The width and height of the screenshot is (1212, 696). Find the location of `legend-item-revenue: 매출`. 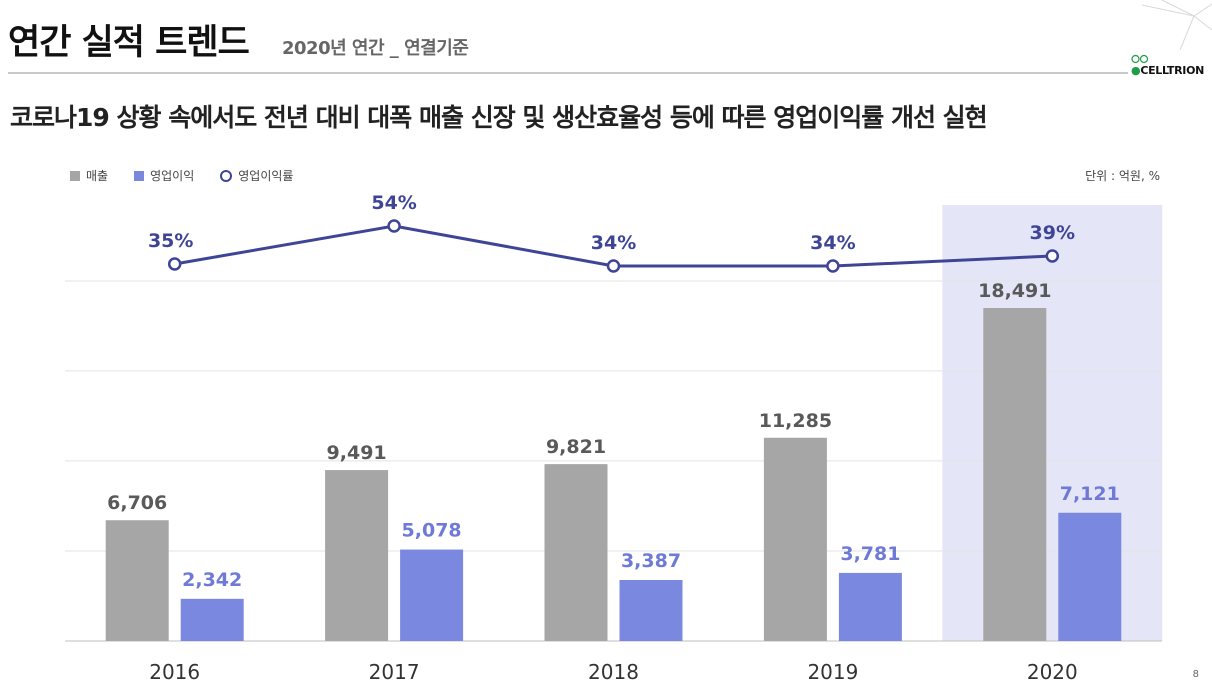

legend-item-revenue: 매출 is located at coordinates (89, 175).